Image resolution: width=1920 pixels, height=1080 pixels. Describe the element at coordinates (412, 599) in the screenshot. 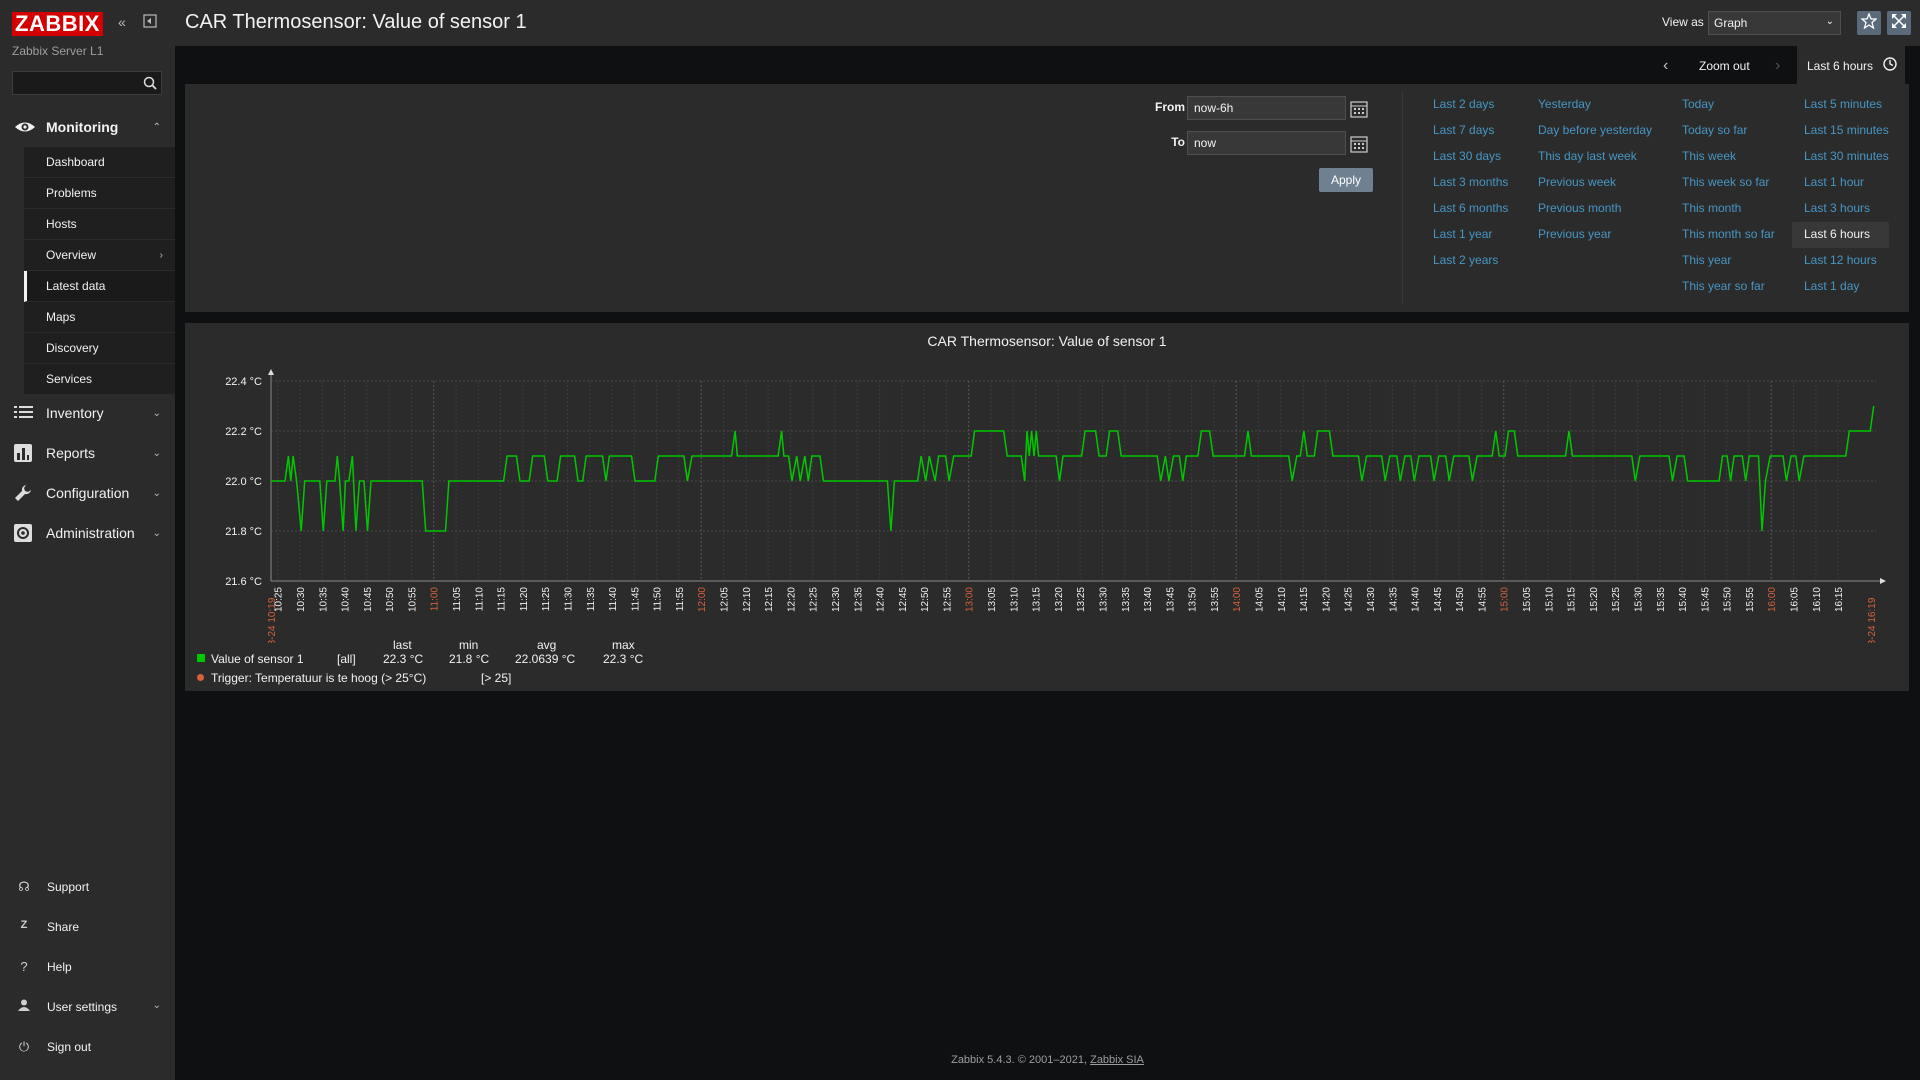

I see `x-tick-label: 10:55` at that location.